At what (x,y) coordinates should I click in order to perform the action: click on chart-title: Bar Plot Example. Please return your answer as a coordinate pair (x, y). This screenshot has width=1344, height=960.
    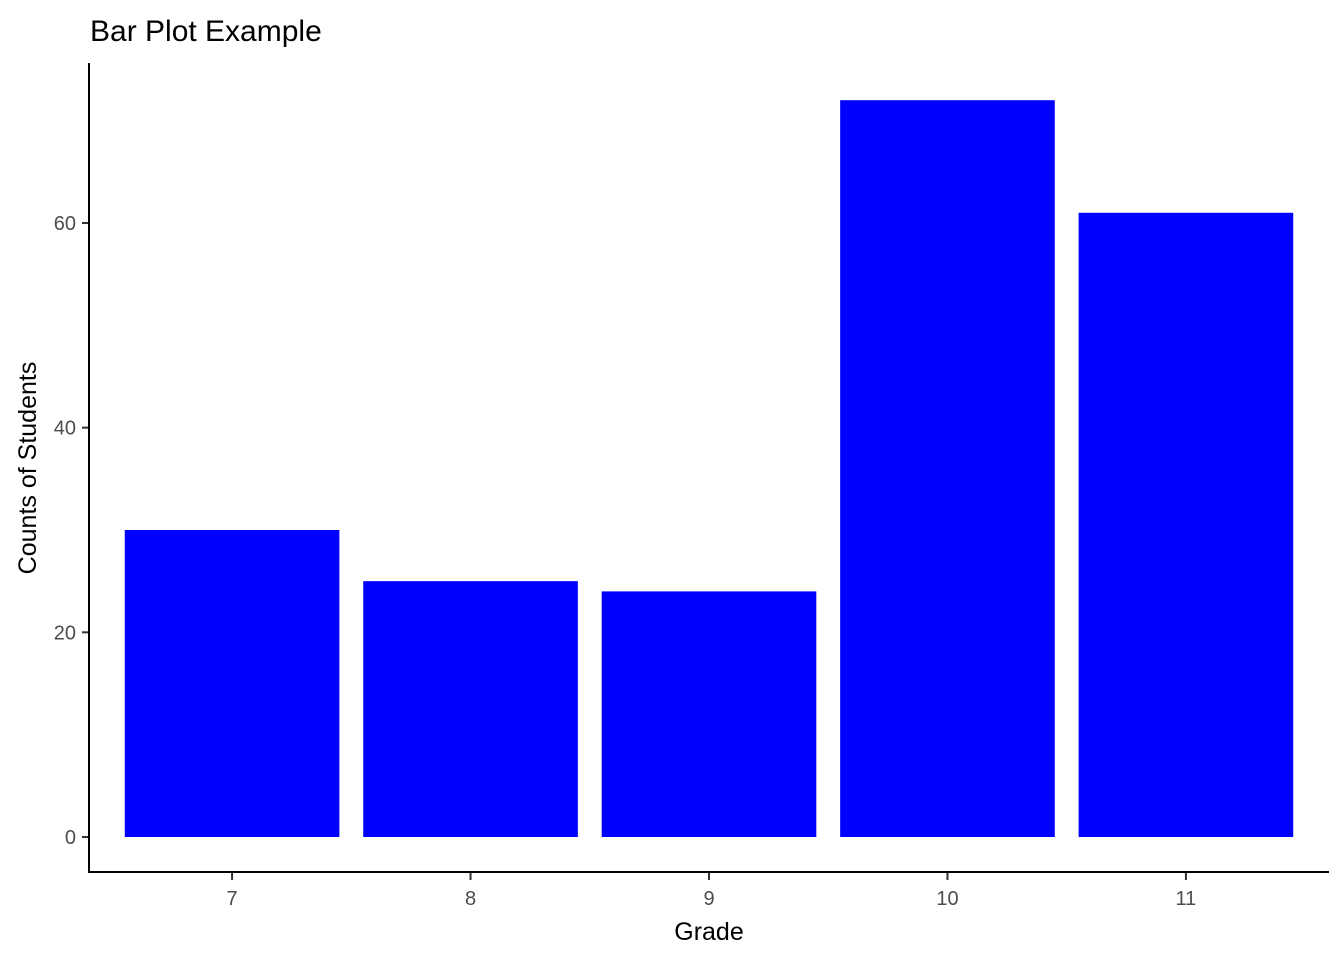
    Looking at the image, I should click on (206, 31).